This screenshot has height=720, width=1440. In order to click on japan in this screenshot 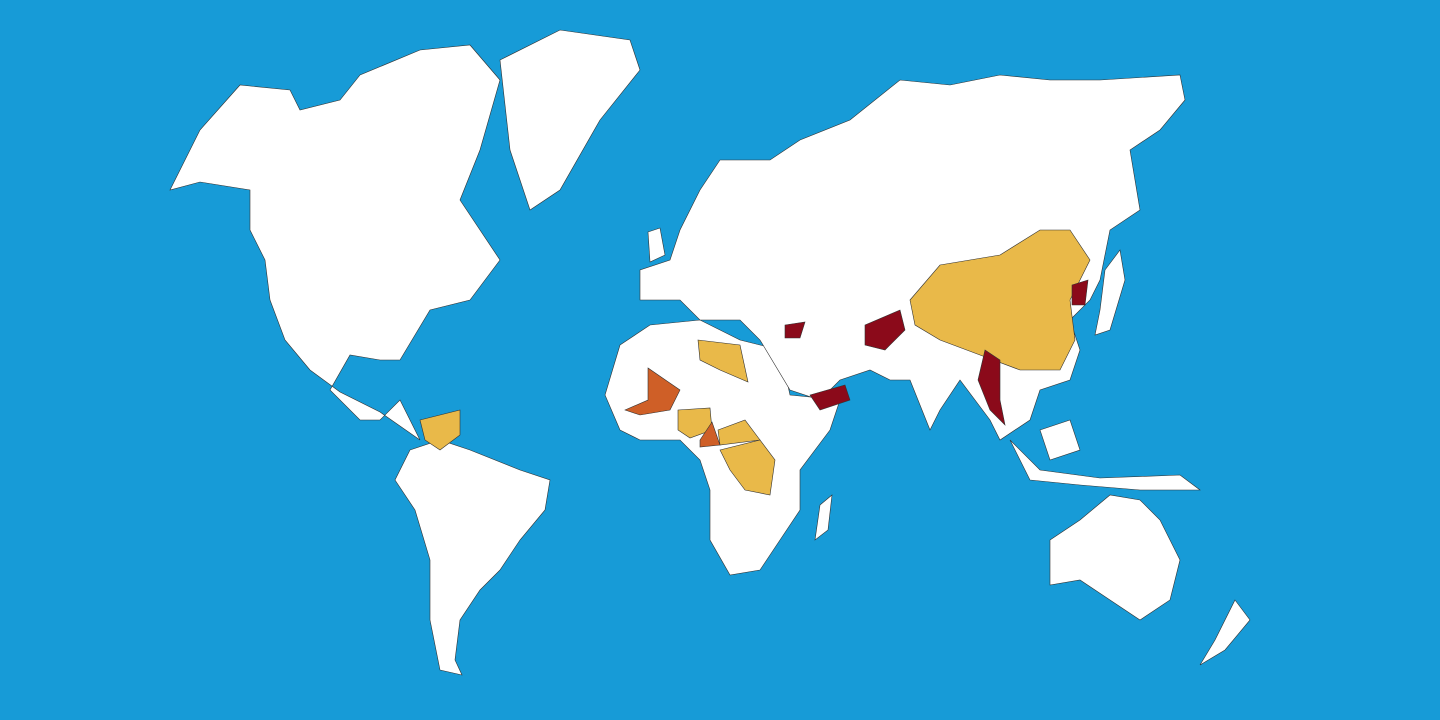, I will do `click(1110, 292)`.